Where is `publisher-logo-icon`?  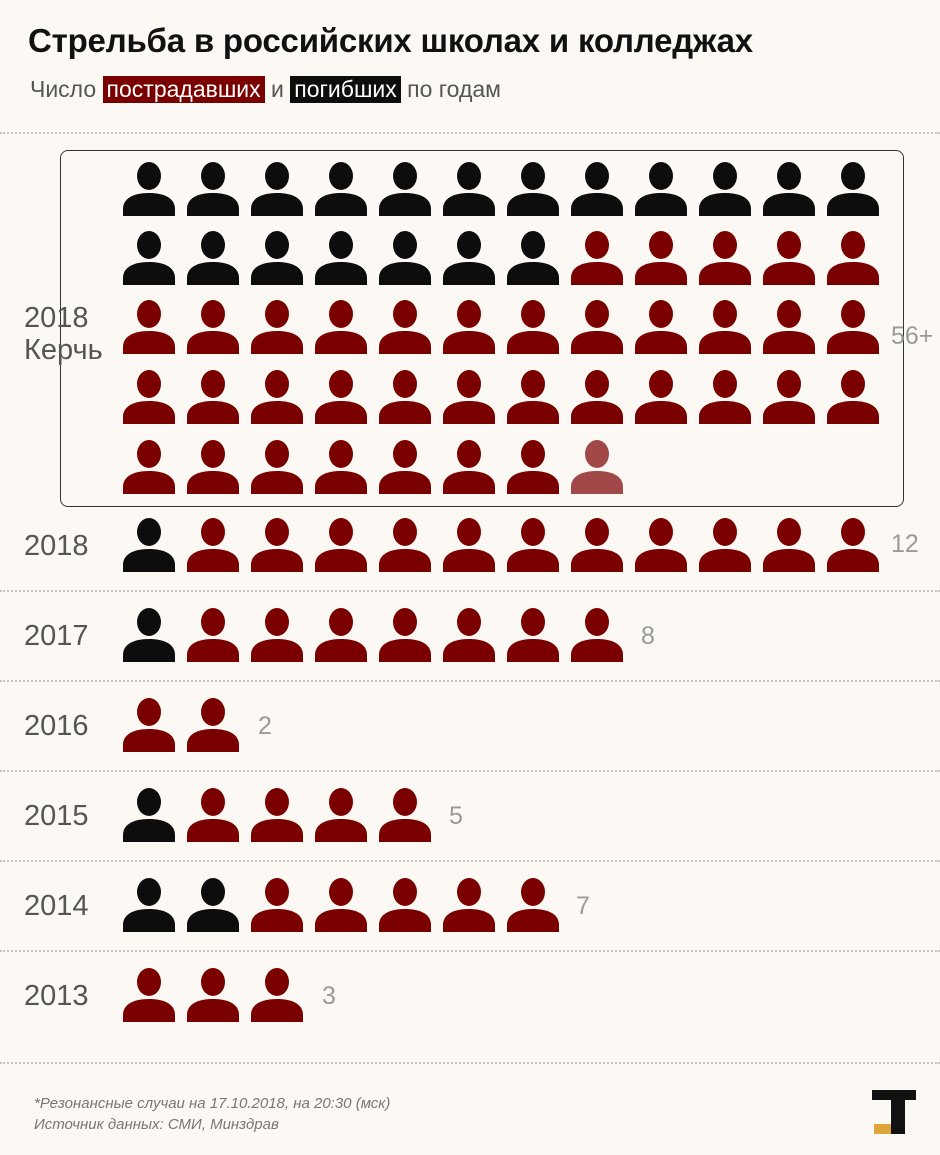 publisher-logo-icon is located at coordinates (894, 1112).